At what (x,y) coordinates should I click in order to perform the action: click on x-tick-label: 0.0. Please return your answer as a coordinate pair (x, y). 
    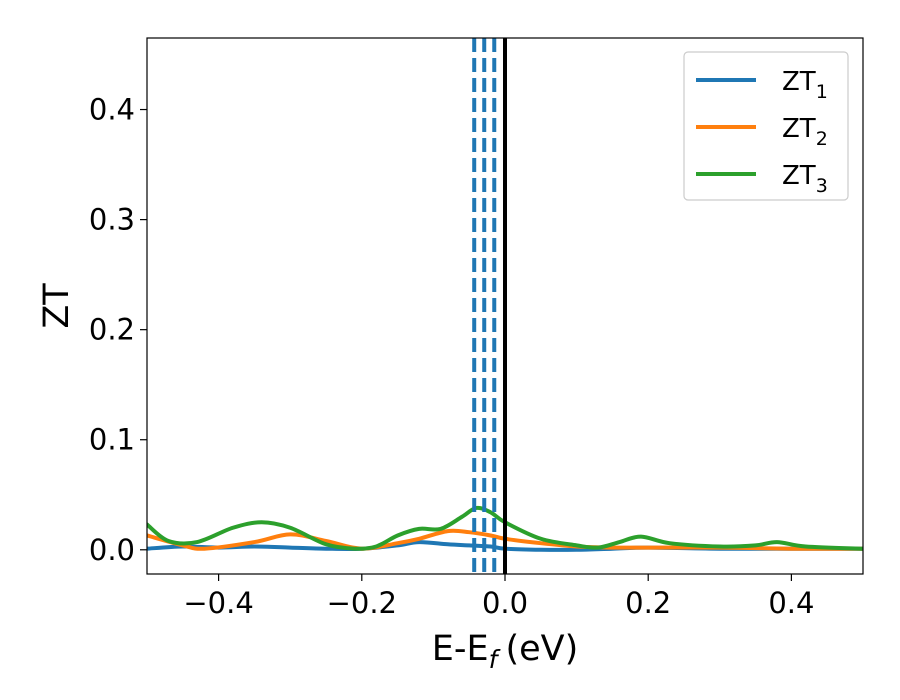
    Looking at the image, I should click on (505, 603).